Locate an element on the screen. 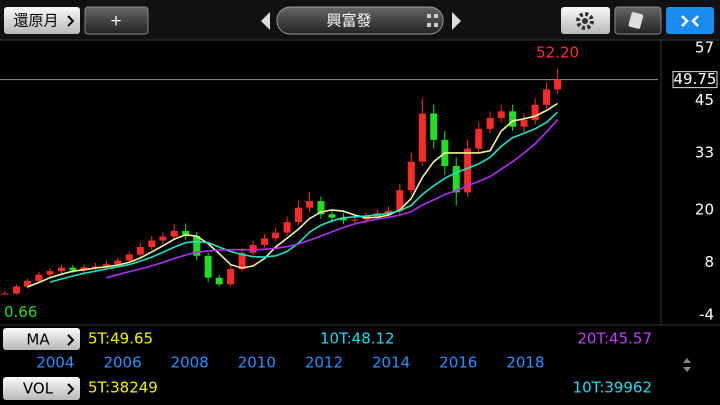 This screenshot has height=405, width=720. ma10-label: 10T:48.12 is located at coordinates (357, 339).